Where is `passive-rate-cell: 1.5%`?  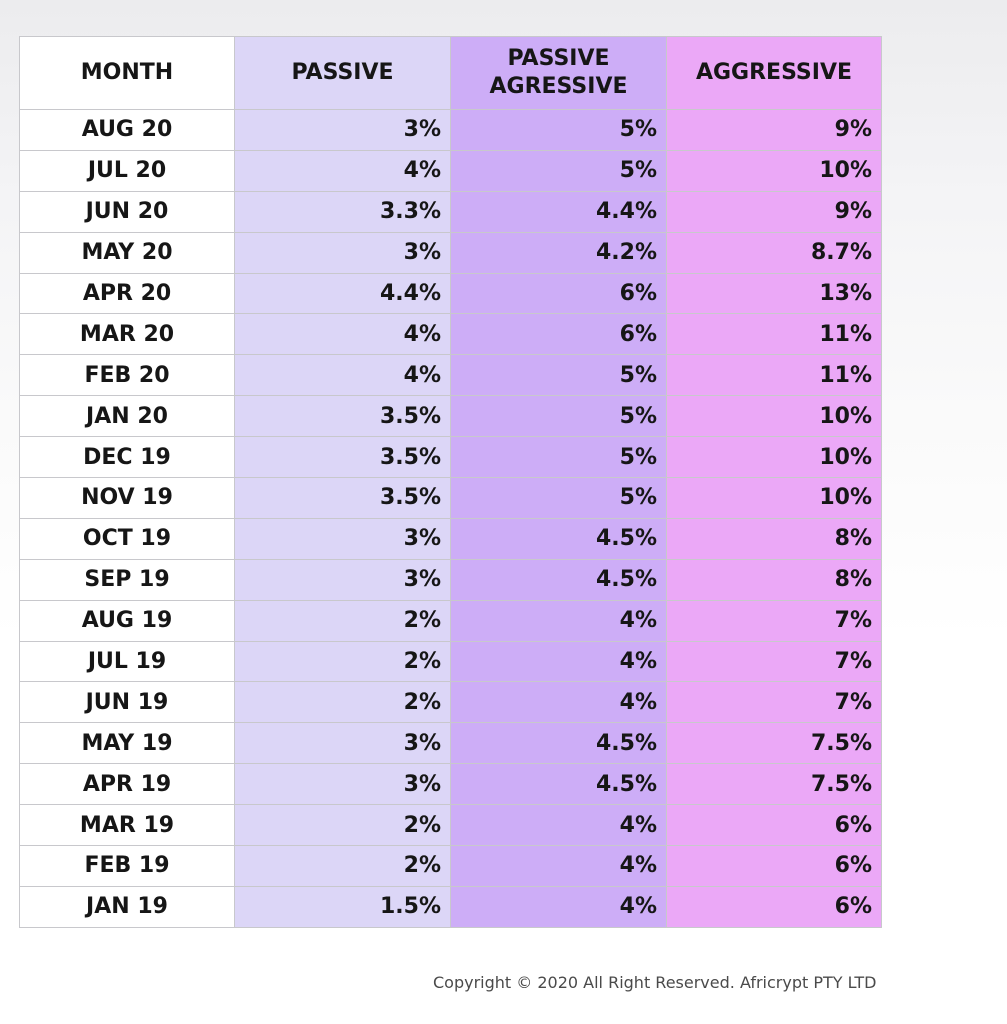 passive-rate-cell: 1.5% is located at coordinates (342, 906).